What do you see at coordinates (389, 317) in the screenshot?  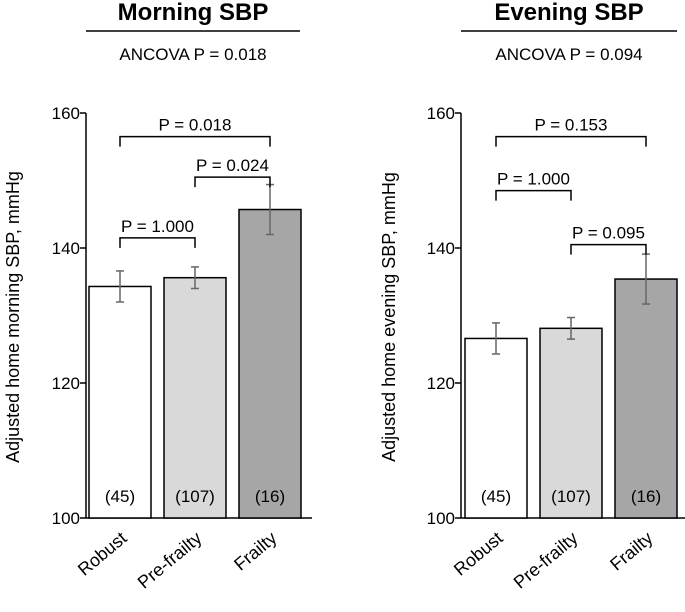 I see `y-axis-label: Adjusted home evening SBP, mmHg` at bounding box center [389, 317].